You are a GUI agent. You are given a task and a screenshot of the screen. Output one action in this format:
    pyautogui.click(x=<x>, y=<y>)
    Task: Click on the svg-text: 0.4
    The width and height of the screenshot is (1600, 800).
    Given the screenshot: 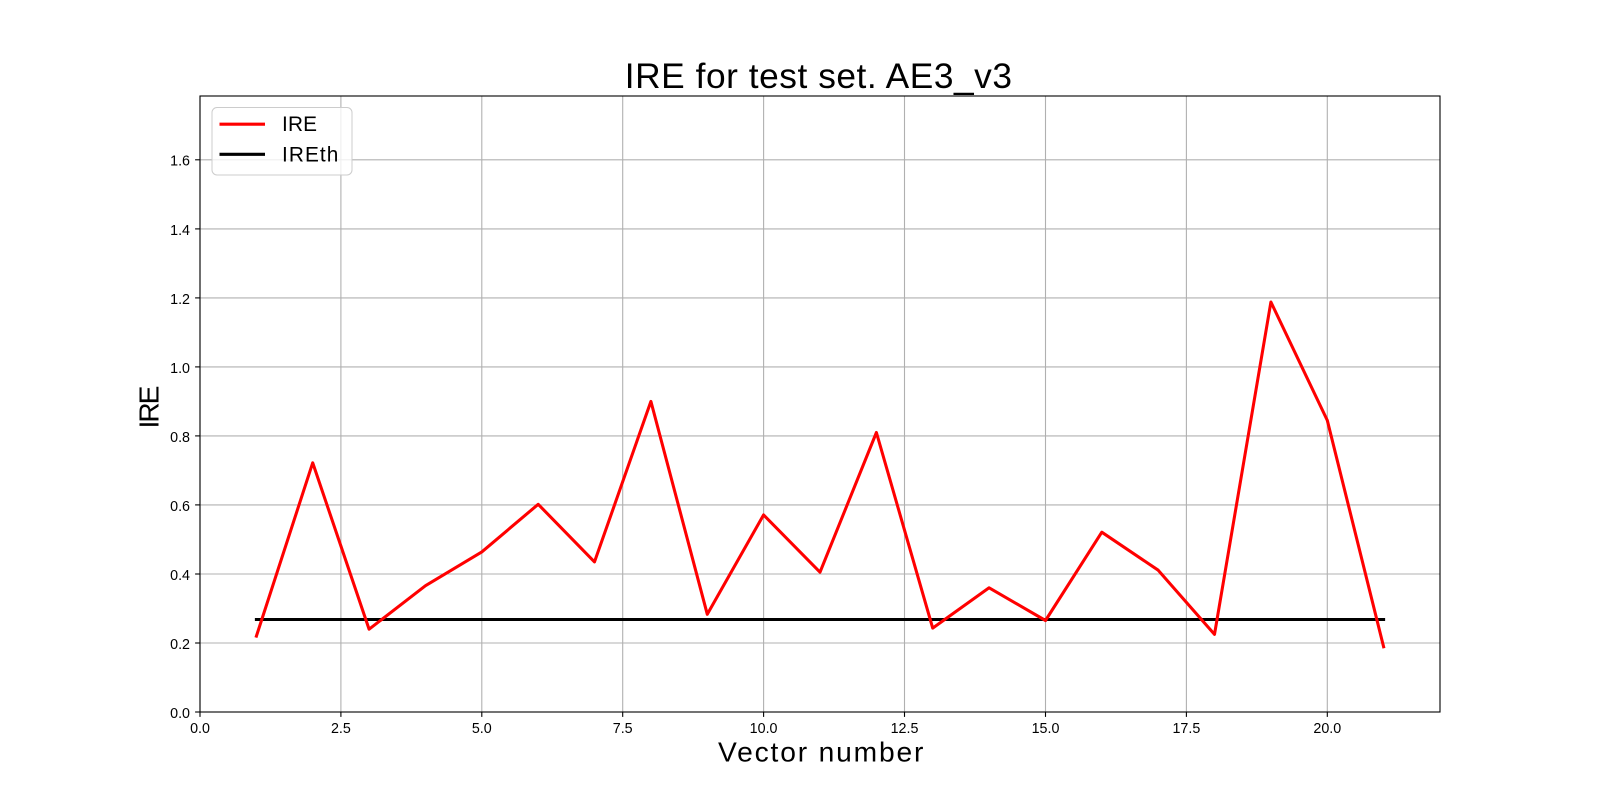 What is the action you would take?
    pyautogui.click(x=180, y=576)
    